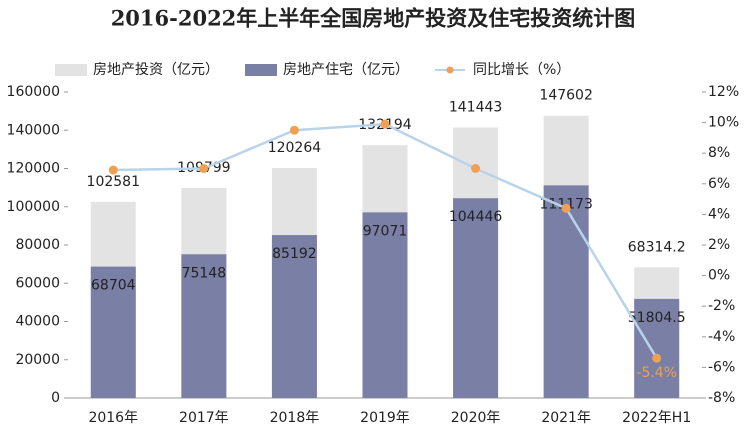 This screenshot has width=747, height=428. I want to click on x-tick-label: 2016年, so click(113, 418).